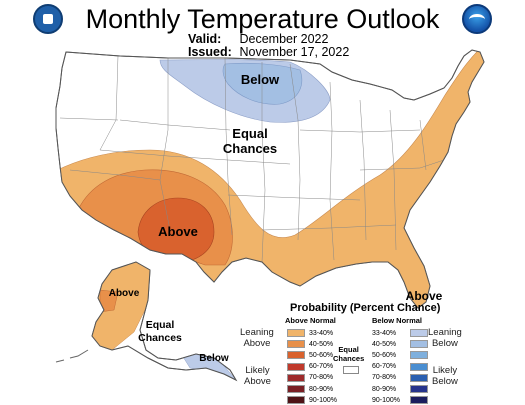 The width and height of the screenshot is (525, 405). What do you see at coordinates (260, 79) in the screenshot?
I see `map-label-below-north: Below` at bounding box center [260, 79].